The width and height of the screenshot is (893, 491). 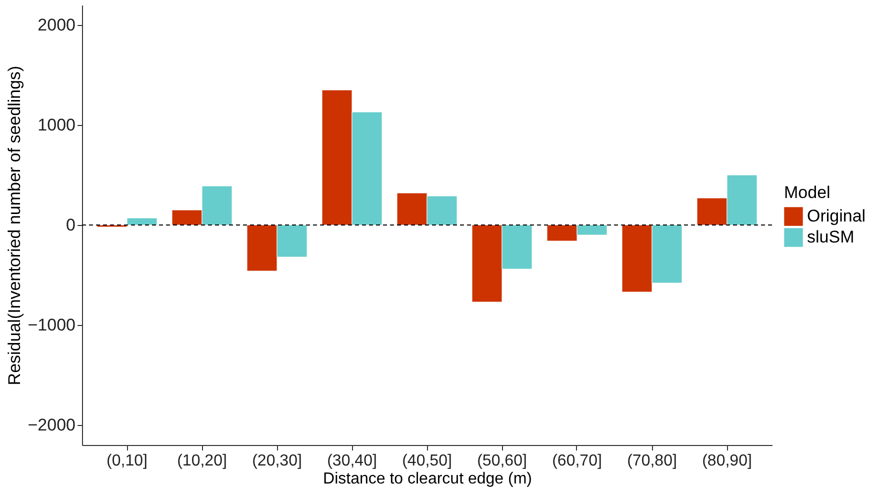 I want to click on y-tick-label: −2000, so click(x=52, y=425).